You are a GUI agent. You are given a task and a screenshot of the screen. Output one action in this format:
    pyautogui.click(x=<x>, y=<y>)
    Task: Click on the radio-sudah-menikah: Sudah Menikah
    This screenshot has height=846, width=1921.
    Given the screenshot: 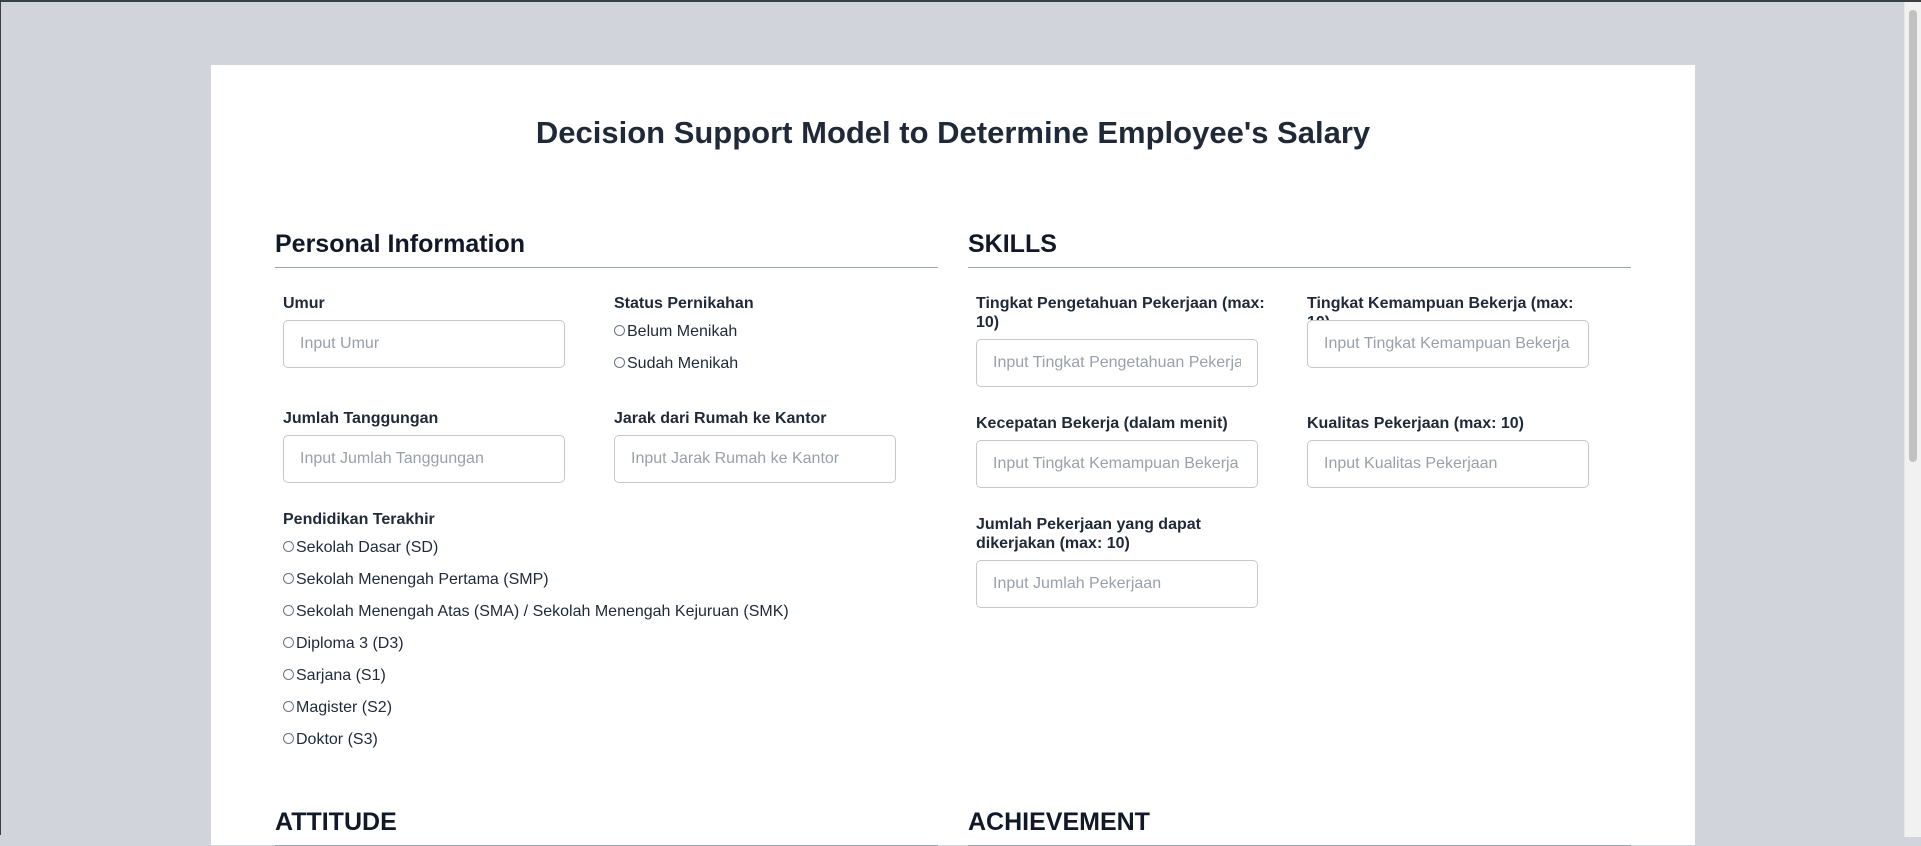 What is the action you would take?
    pyautogui.click(x=676, y=364)
    